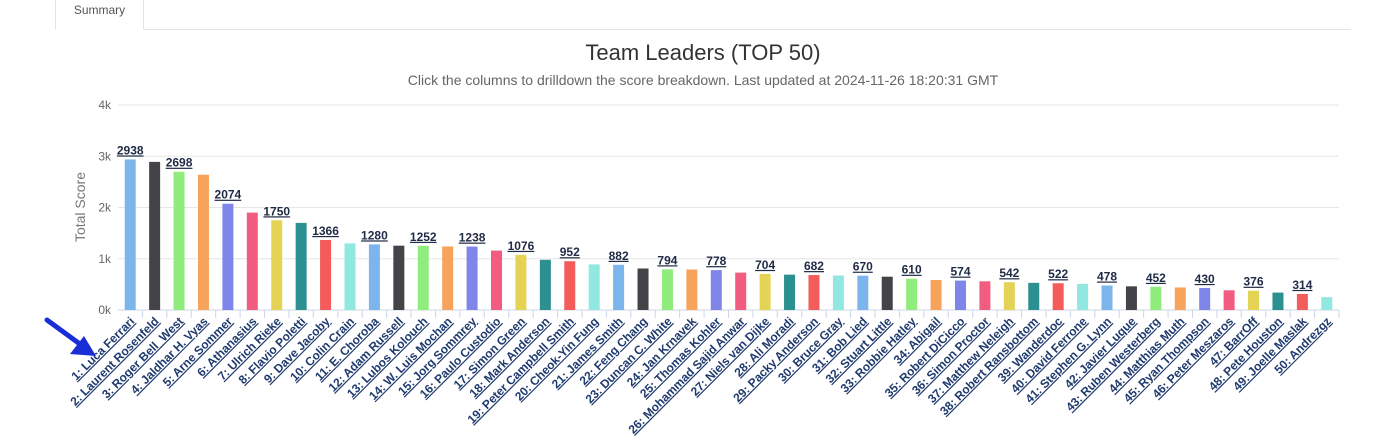  Describe the element at coordinates (99, 15) in the screenshot. I see `tab-summary: Summary` at that location.